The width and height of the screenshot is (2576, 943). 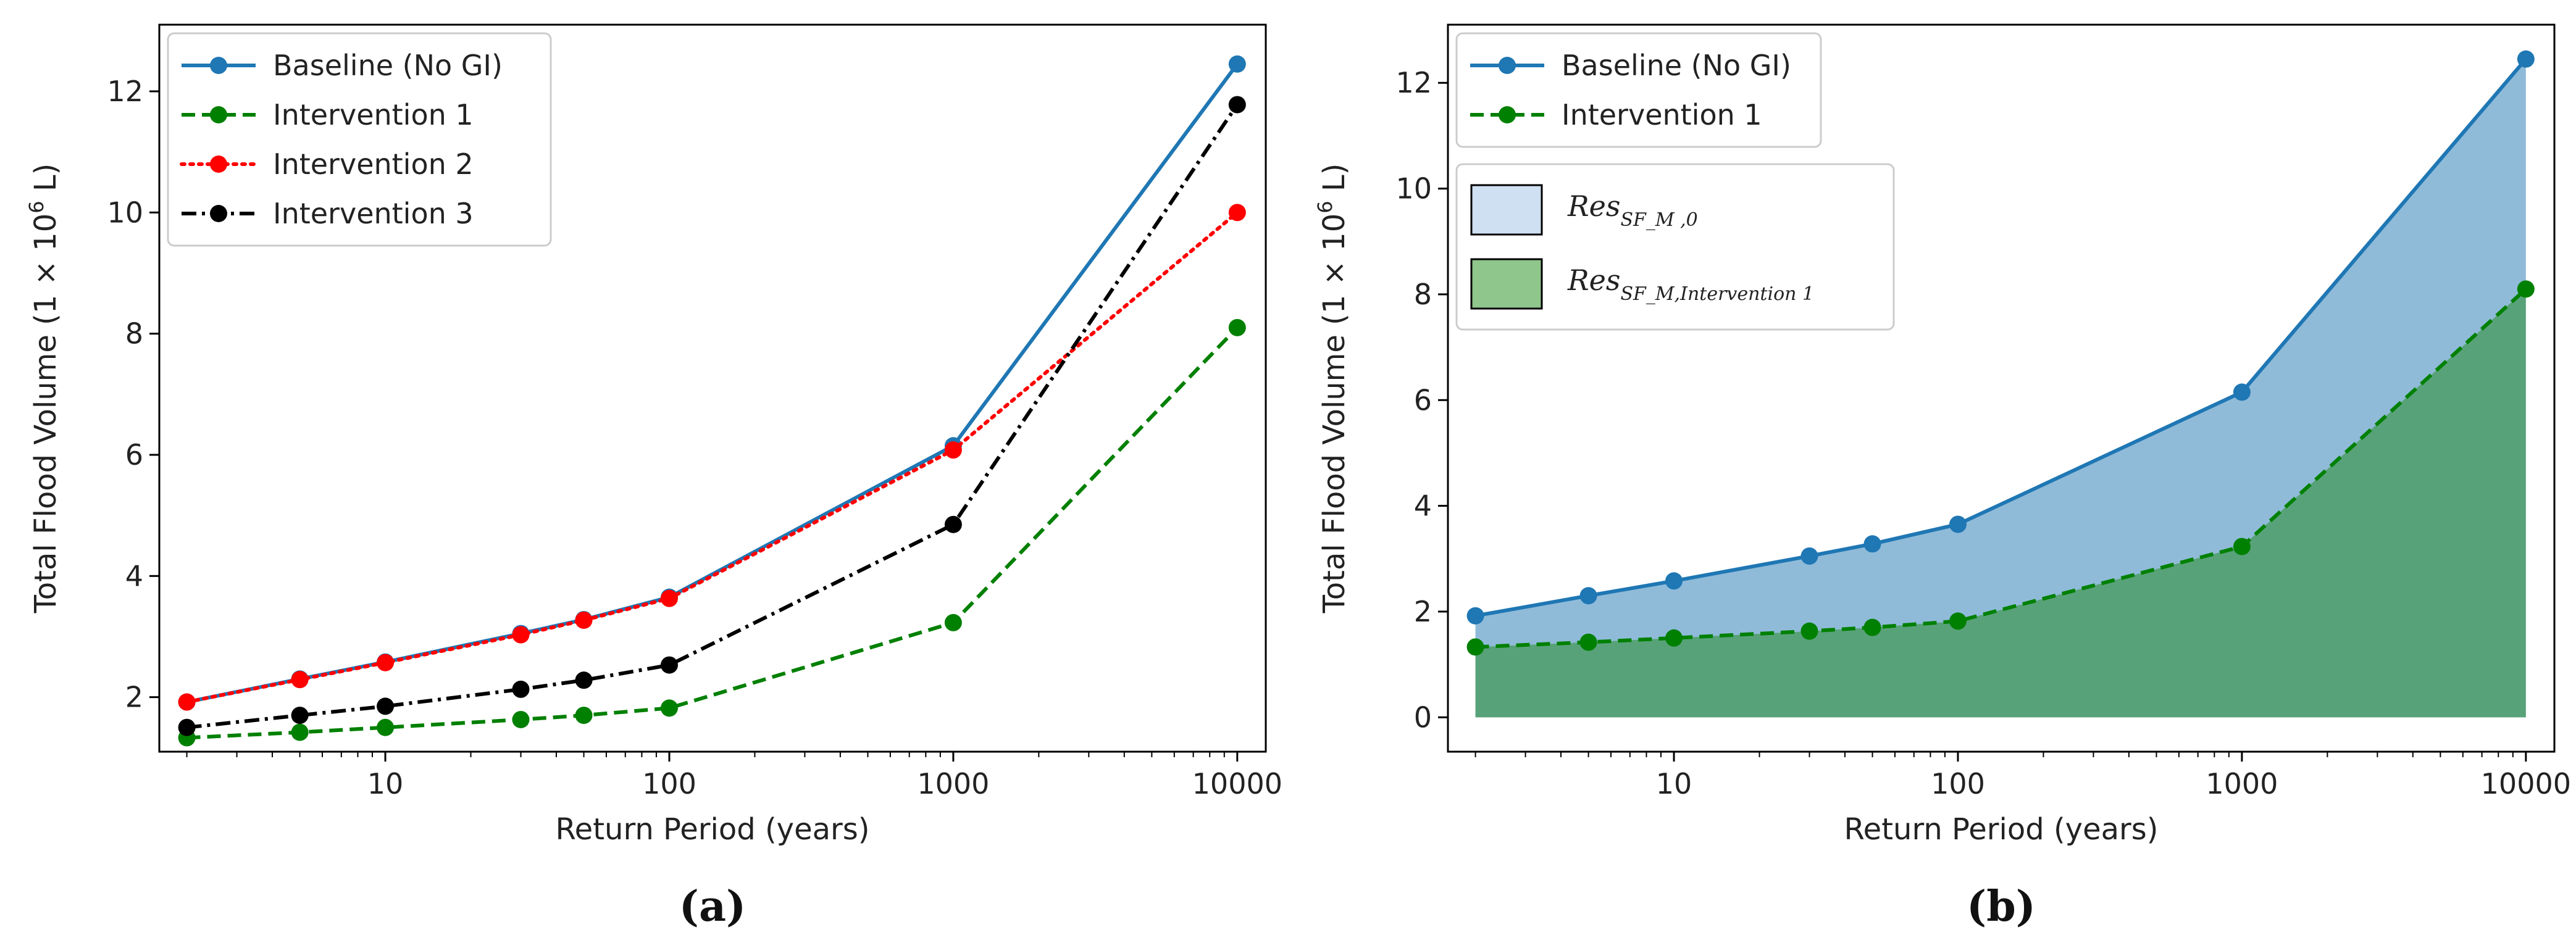 I want to click on fill-legend-label-subscript: SF_M,Intervention 1, so click(x=1717, y=294).